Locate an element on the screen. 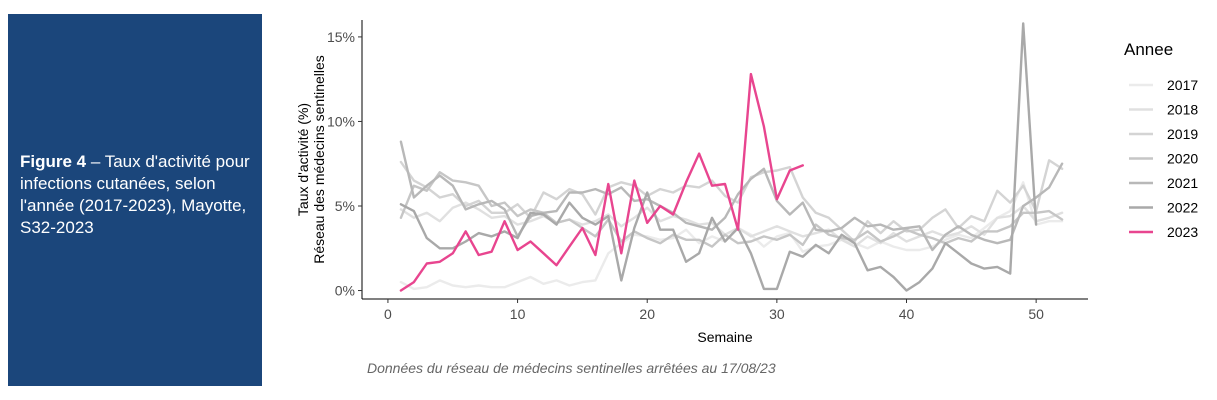 The height and width of the screenshot is (400, 1217). x-tick-label: 30 is located at coordinates (777, 314).